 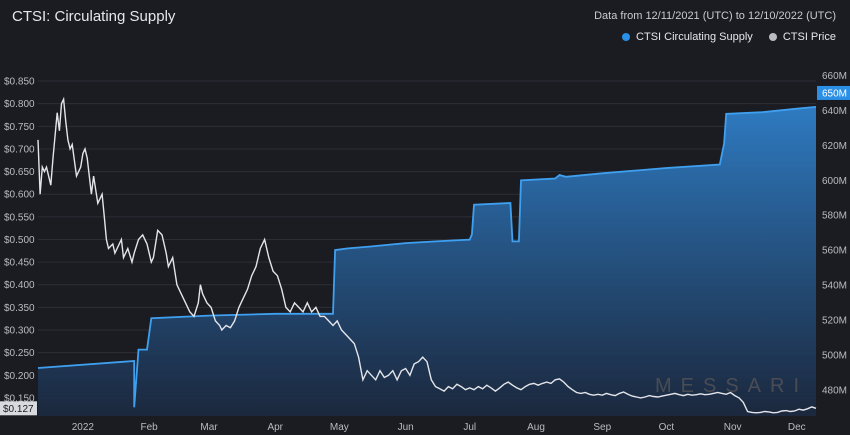 I want to click on right-tick-label: 660M, so click(x=834, y=76).